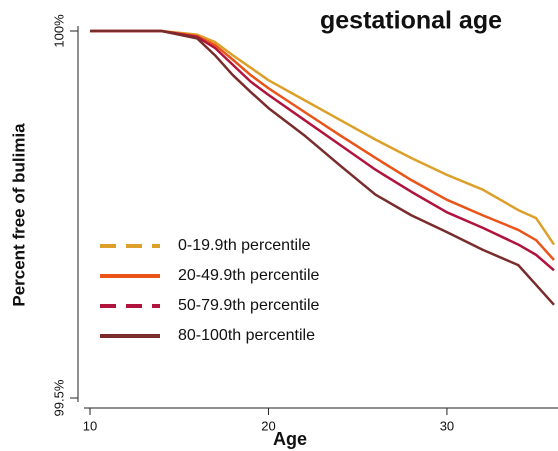 This screenshot has height=451, width=558. Describe the element at coordinates (447, 425) in the screenshot. I see `x-tick-label: 30` at that location.